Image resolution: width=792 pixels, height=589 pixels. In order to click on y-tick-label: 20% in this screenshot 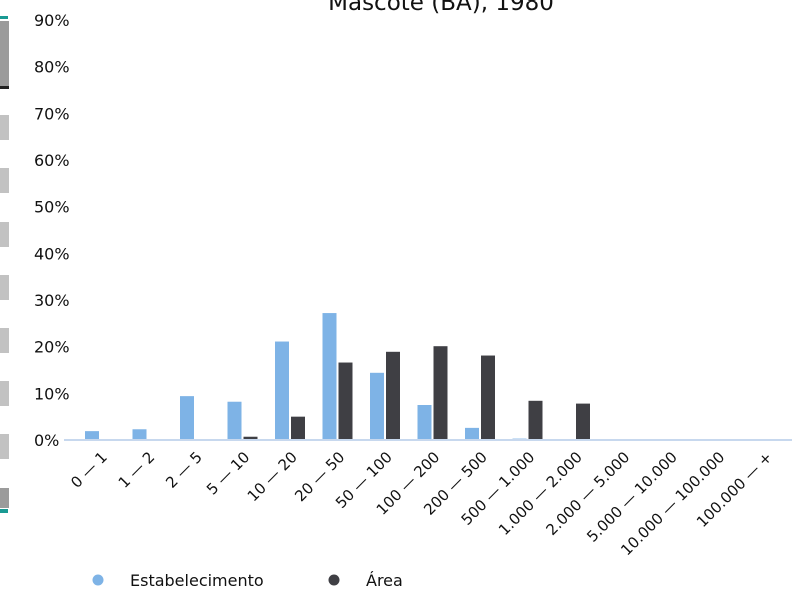, I will do `click(52, 347)`.